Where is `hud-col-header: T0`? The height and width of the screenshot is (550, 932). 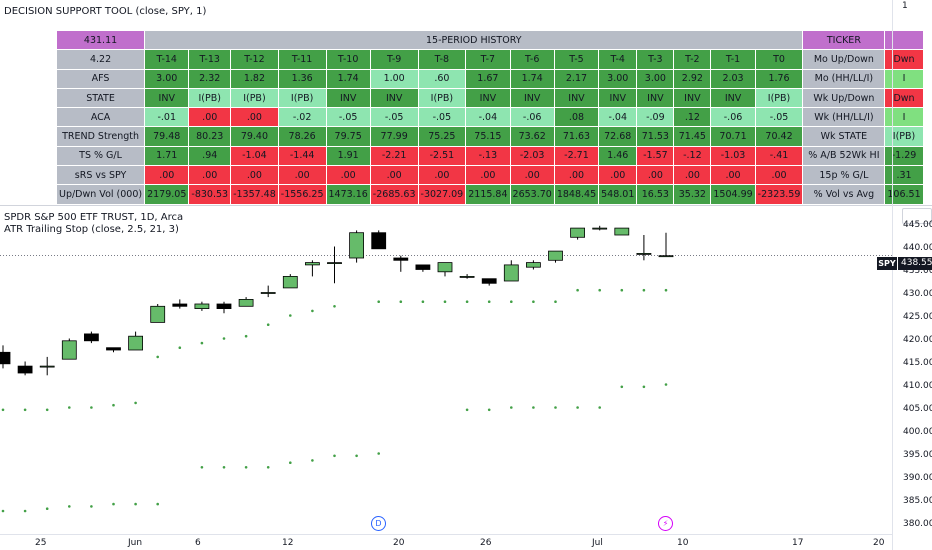 hud-col-header: T0 is located at coordinates (779, 59).